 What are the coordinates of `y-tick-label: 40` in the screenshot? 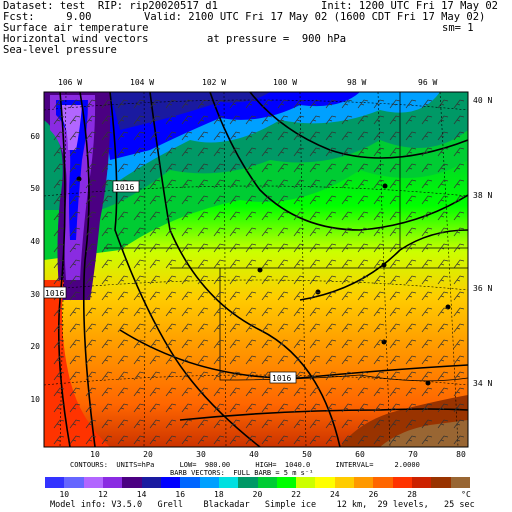 It's located at (35, 241).